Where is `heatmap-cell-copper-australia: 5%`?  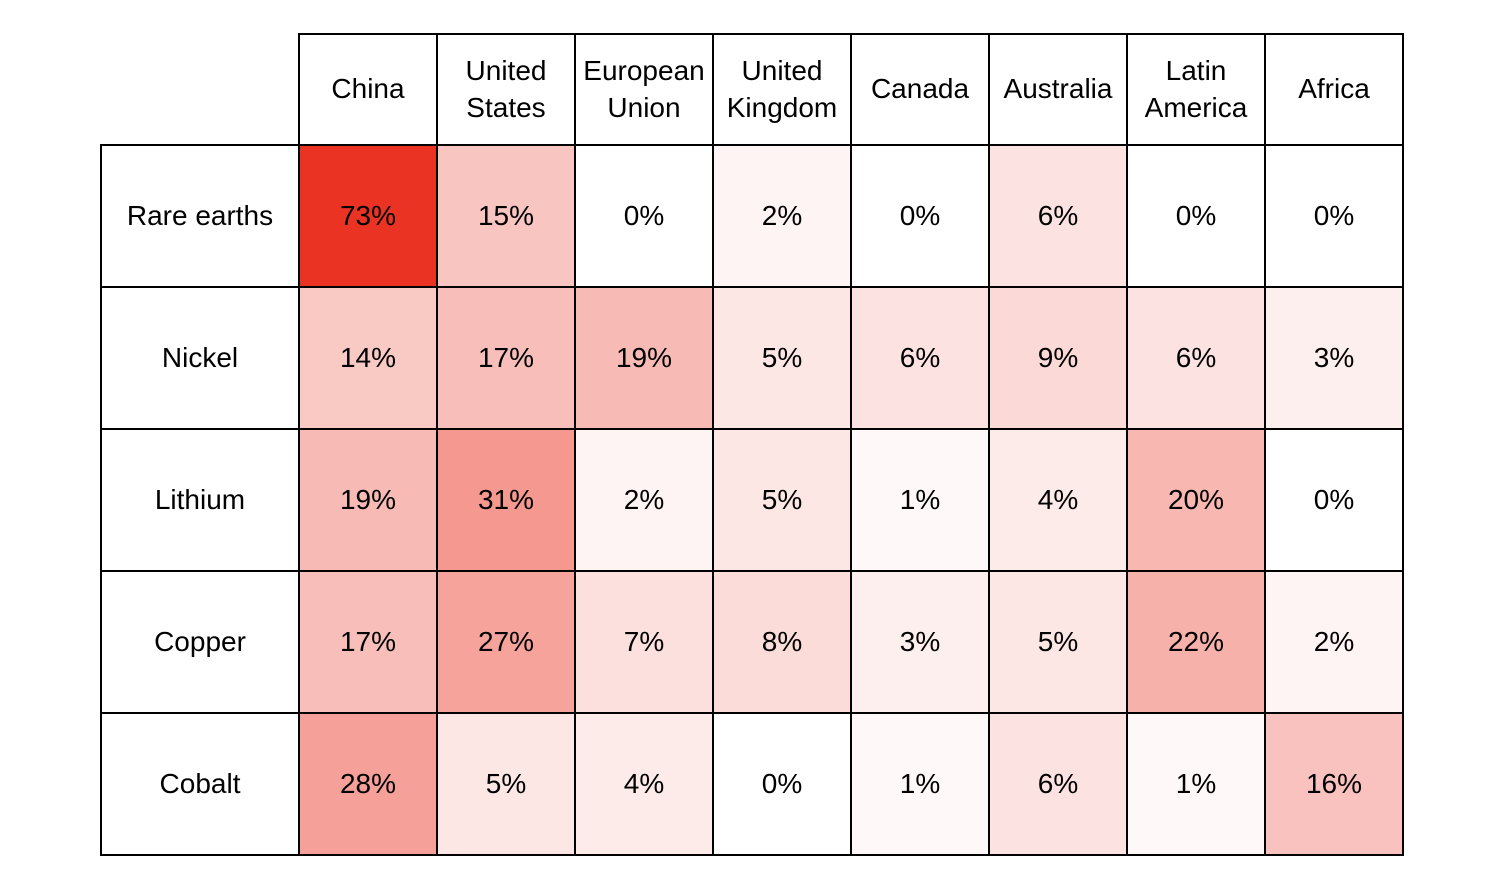
heatmap-cell-copper-australia: 5% is located at coordinates (1058, 642).